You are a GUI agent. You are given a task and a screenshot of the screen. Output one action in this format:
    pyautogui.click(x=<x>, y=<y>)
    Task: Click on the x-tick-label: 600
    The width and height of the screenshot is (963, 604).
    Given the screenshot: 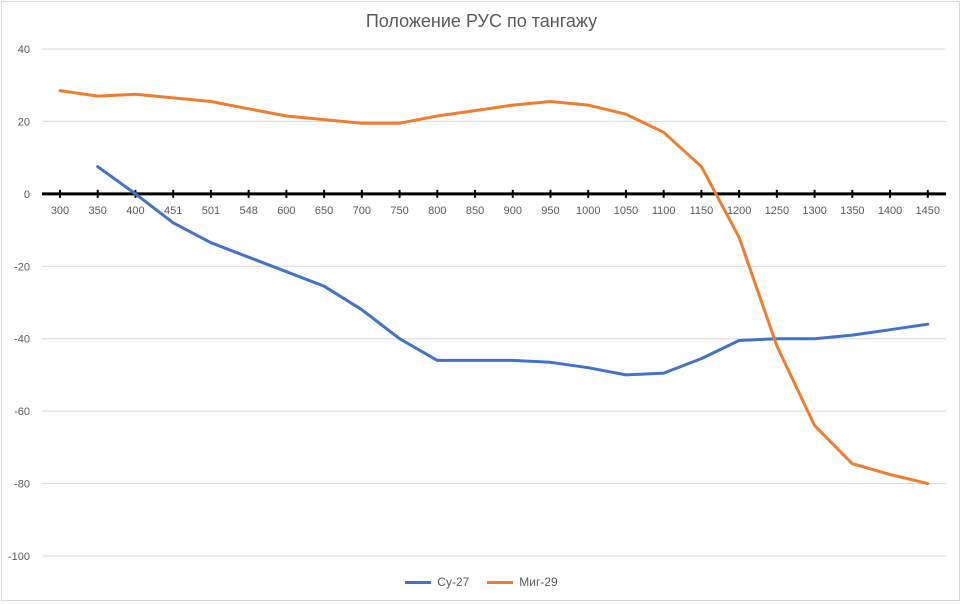 What is the action you would take?
    pyautogui.click(x=286, y=211)
    